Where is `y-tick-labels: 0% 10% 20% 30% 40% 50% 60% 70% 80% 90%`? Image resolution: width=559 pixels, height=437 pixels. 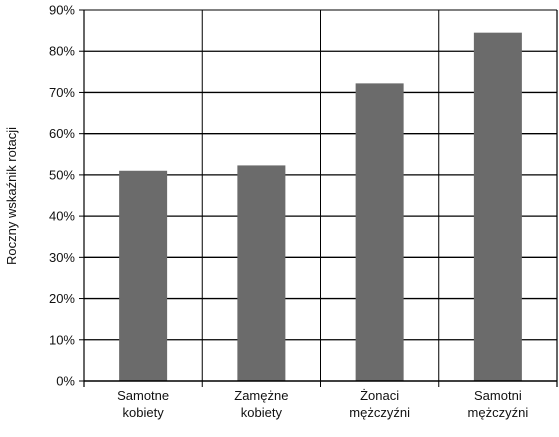 y-tick-labels: 0% 10% 20% 30% 40% 50% 60% 70% 80% 90% is located at coordinates (62, 196).